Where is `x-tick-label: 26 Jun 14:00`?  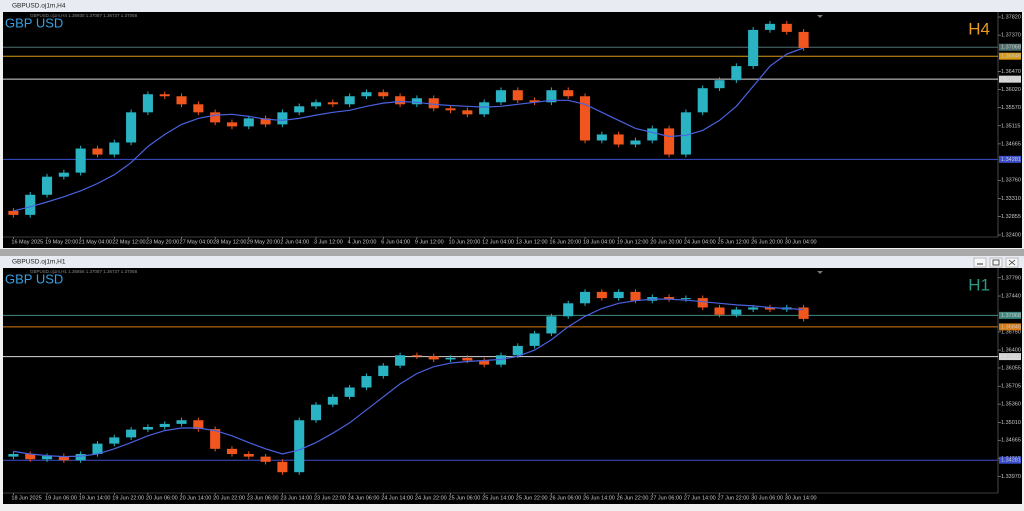 x-tick-label: 26 Jun 14:00 is located at coordinates (599, 498).